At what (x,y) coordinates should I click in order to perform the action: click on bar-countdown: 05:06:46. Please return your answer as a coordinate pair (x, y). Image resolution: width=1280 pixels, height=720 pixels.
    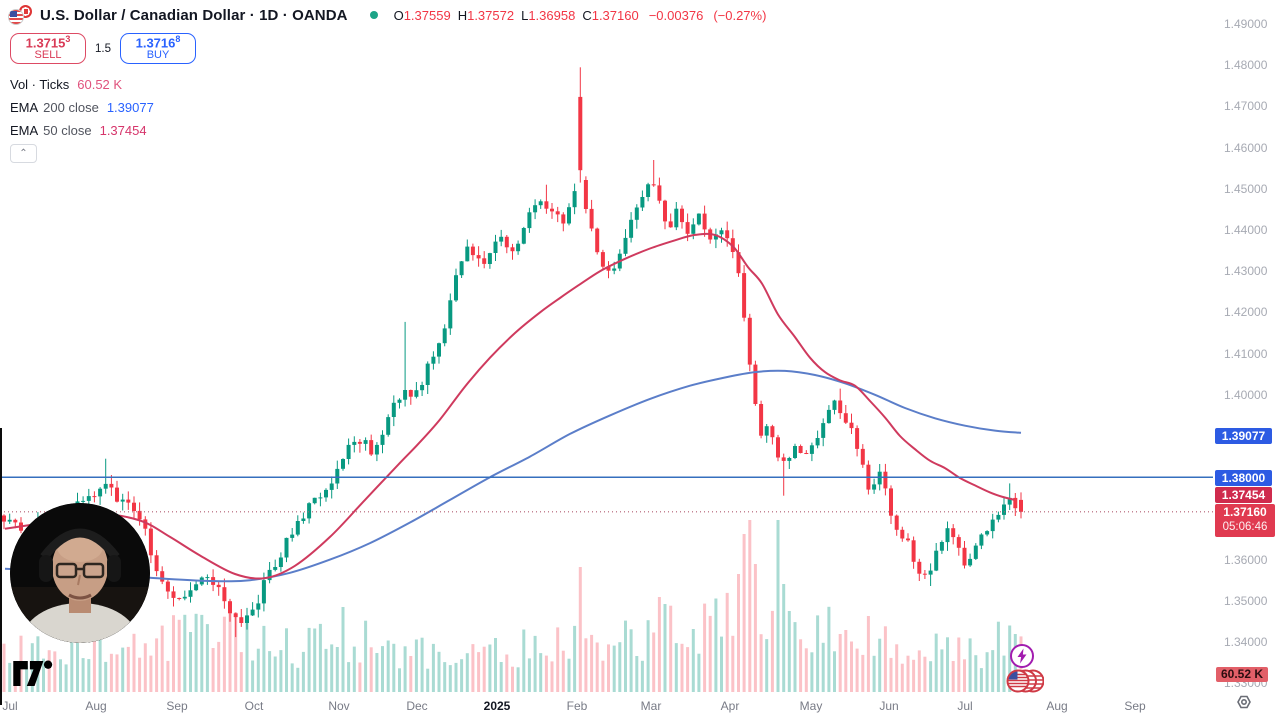
    Looking at the image, I should click on (1245, 527).